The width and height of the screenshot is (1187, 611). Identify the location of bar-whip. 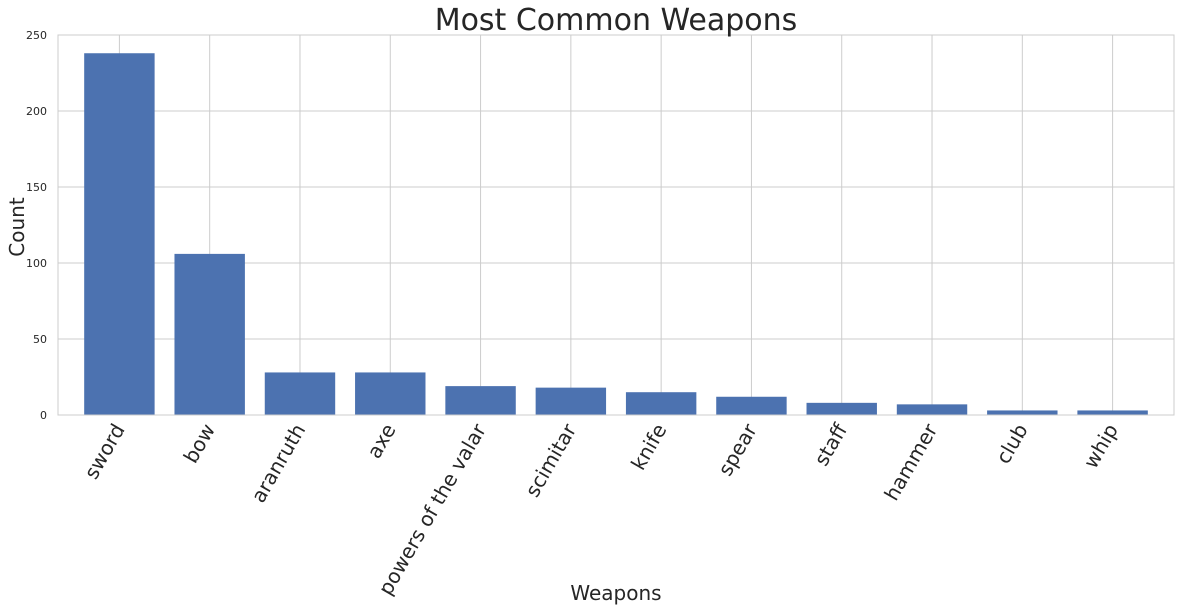
(1112, 412).